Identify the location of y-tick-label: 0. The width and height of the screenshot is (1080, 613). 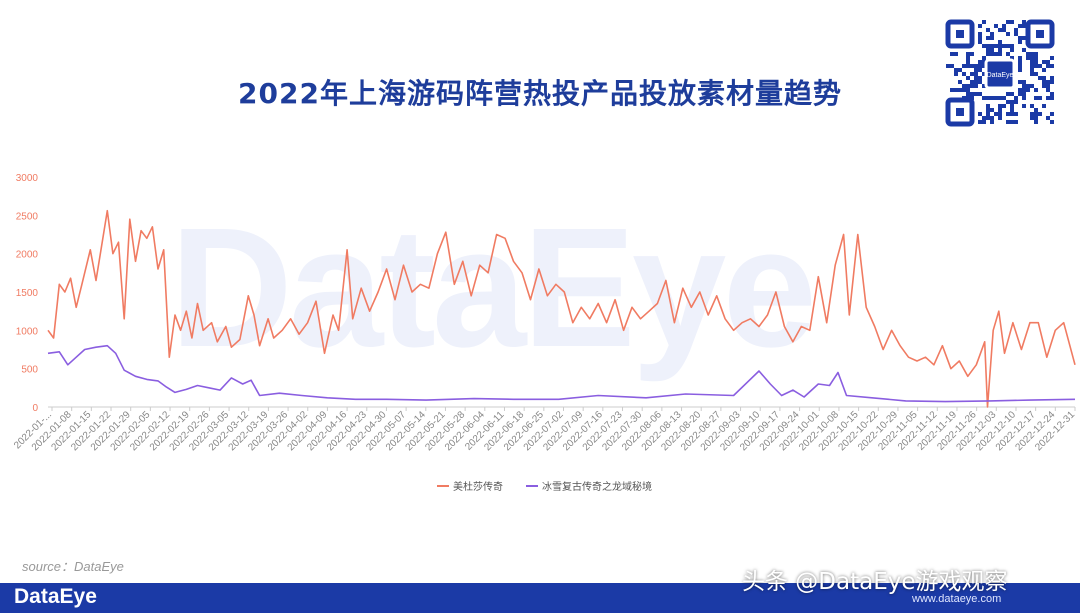
(35, 408).